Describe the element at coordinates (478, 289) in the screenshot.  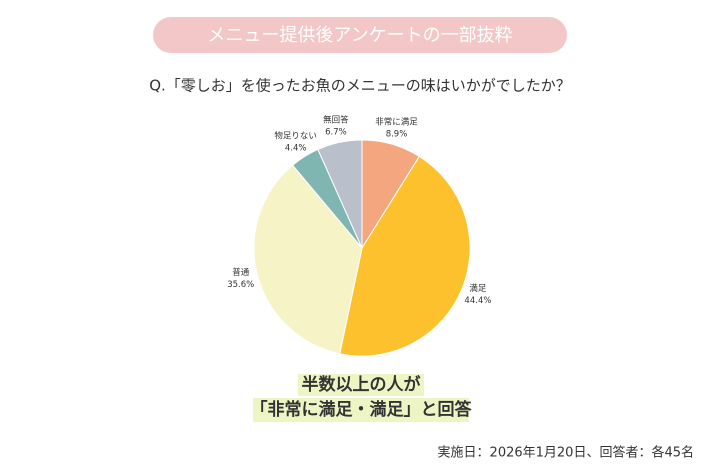
I see `slice-label: 満足` at that location.